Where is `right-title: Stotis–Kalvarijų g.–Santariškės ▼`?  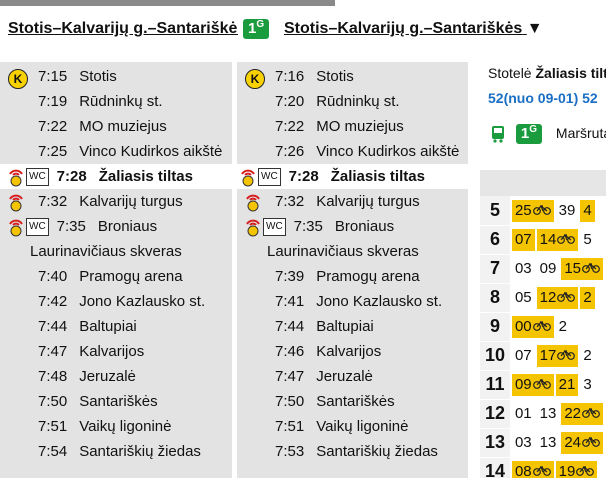
right-title: Stotis–Kalvarijų g.–Santariškės ▼ is located at coordinates (434, 29).